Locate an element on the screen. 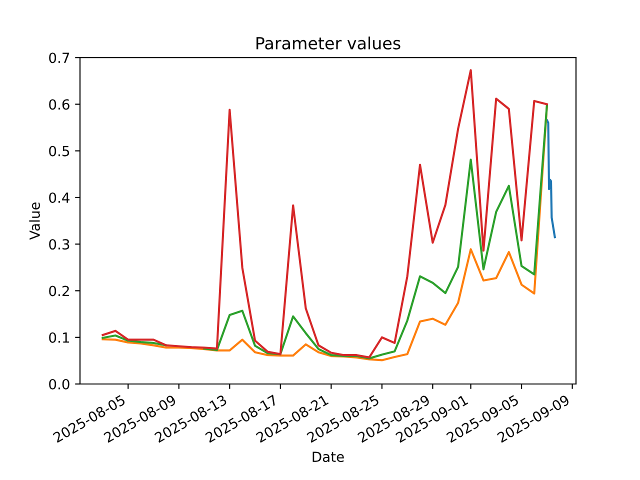 The width and height of the screenshot is (640, 480). line-series is located at coordinates (551, 178).